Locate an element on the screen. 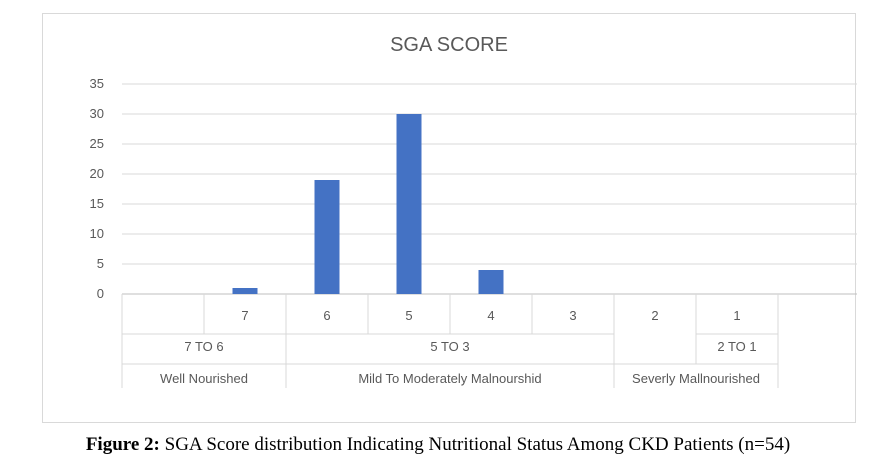 This screenshot has height=466, width=876. score-group-label: 2 TO 1 is located at coordinates (736, 346).